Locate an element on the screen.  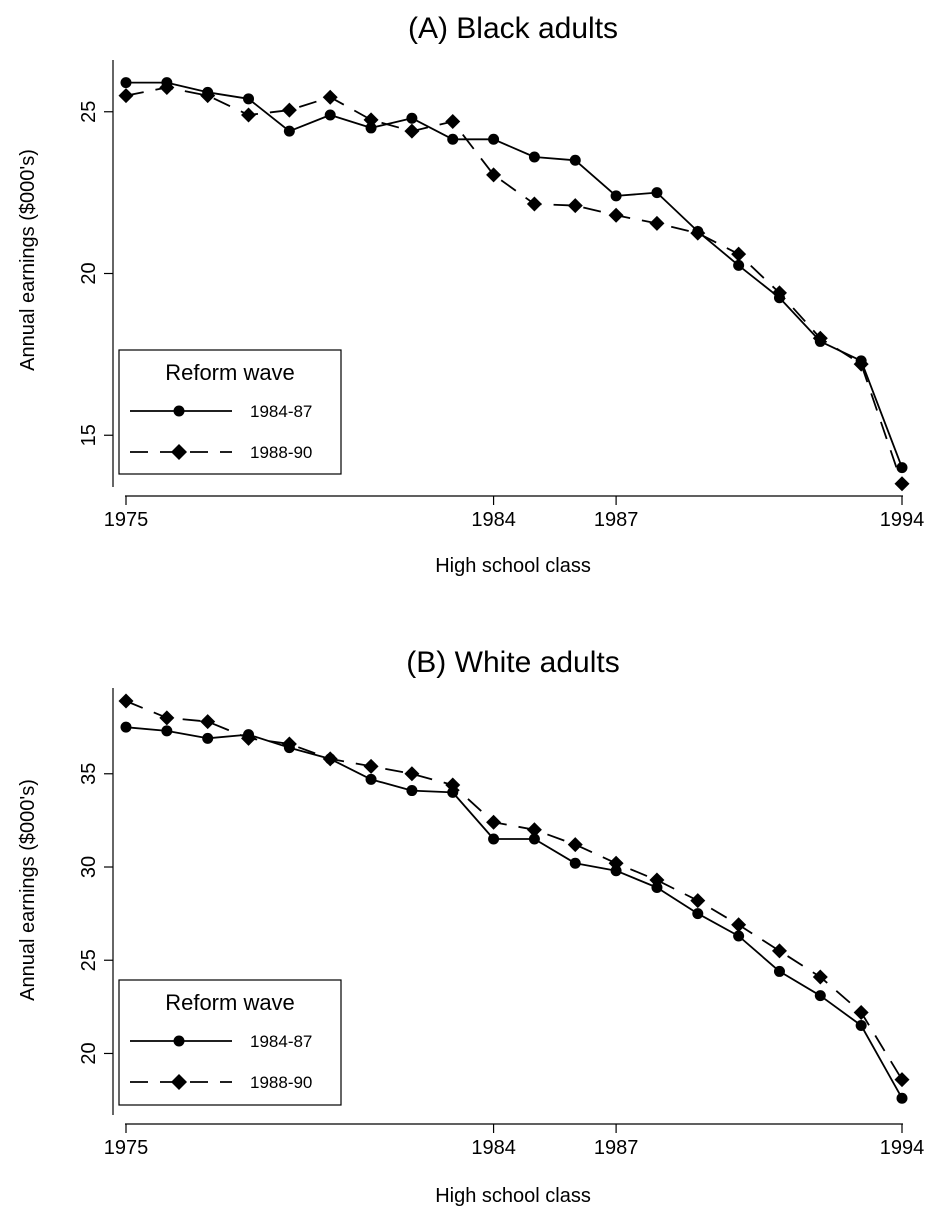
chart-title: (A) Black adults is located at coordinates (513, 28).